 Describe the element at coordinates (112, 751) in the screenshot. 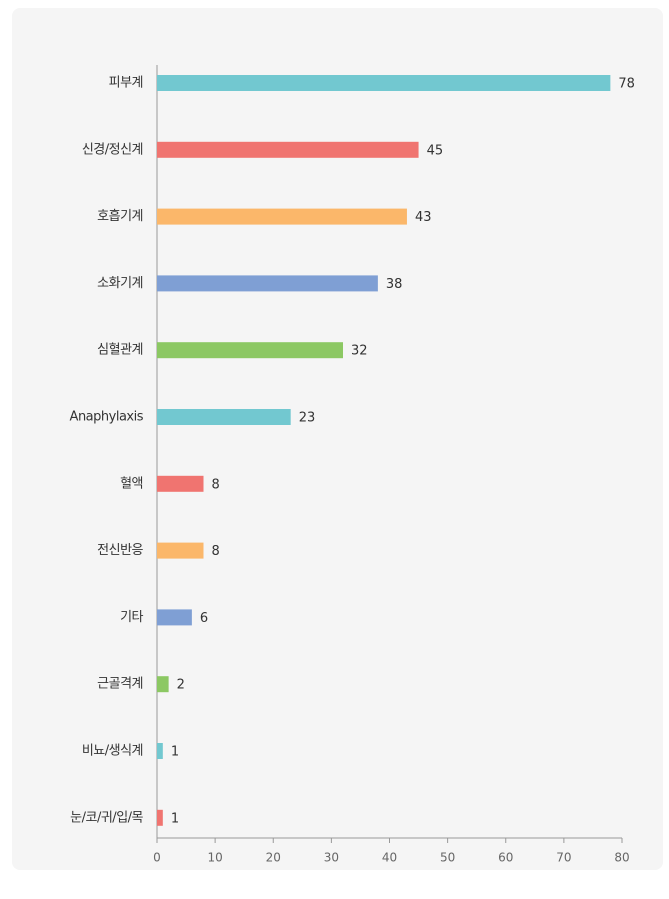

I see `category-label: 비뇨/생식계` at that location.